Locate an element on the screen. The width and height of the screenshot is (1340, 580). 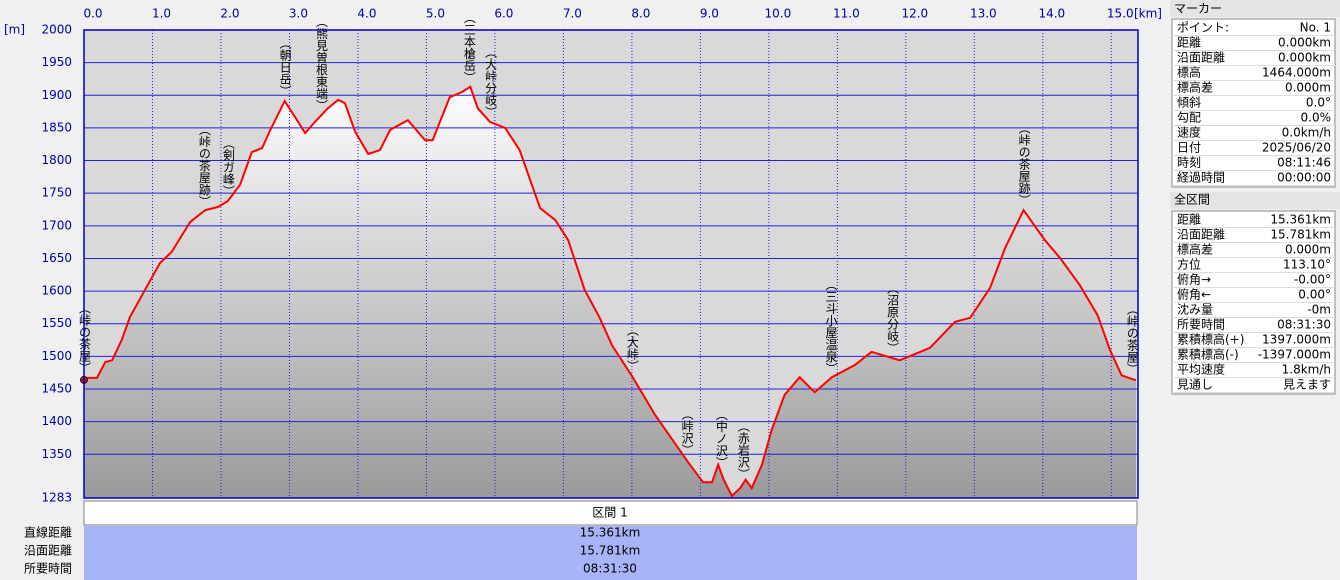
marker-title: マーカー is located at coordinates (1198, 9).